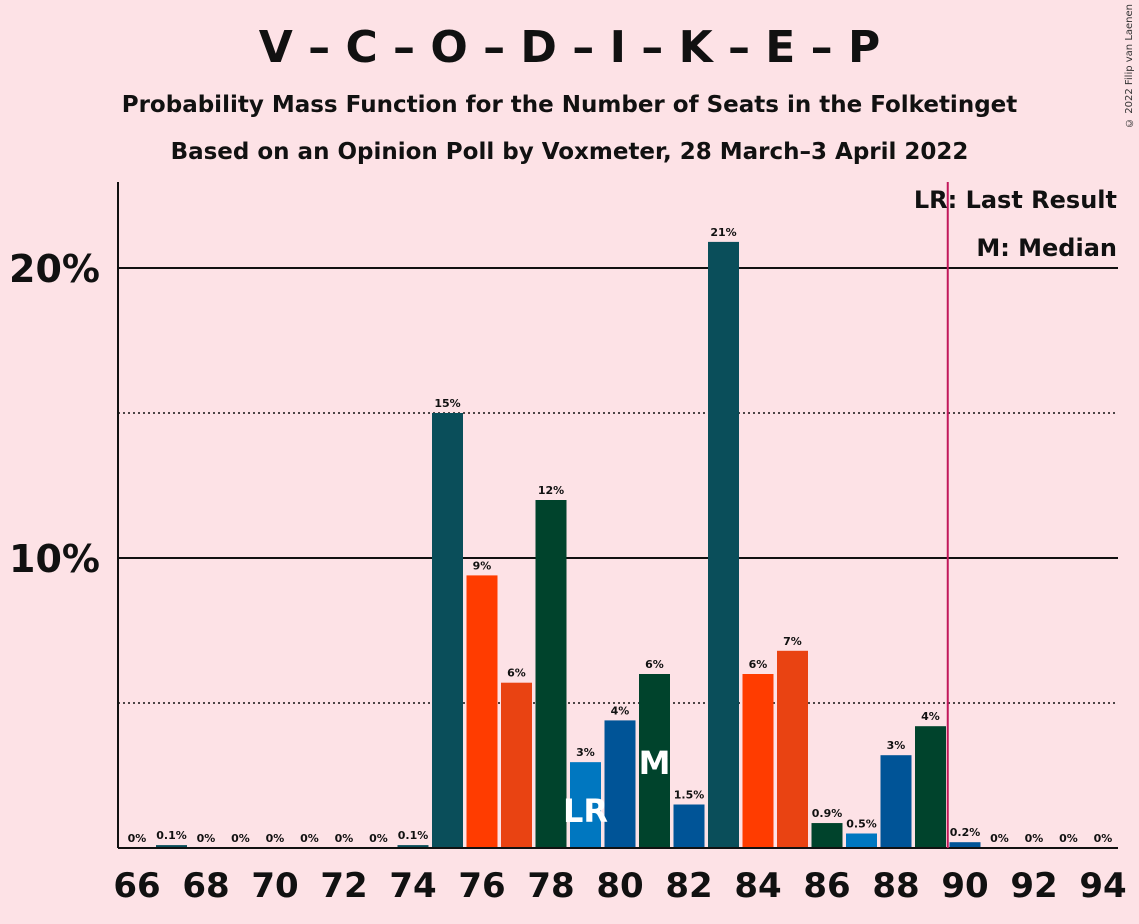 The height and width of the screenshot is (924, 1139). I want to click on x-tick-label: 84, so click(757, 886).